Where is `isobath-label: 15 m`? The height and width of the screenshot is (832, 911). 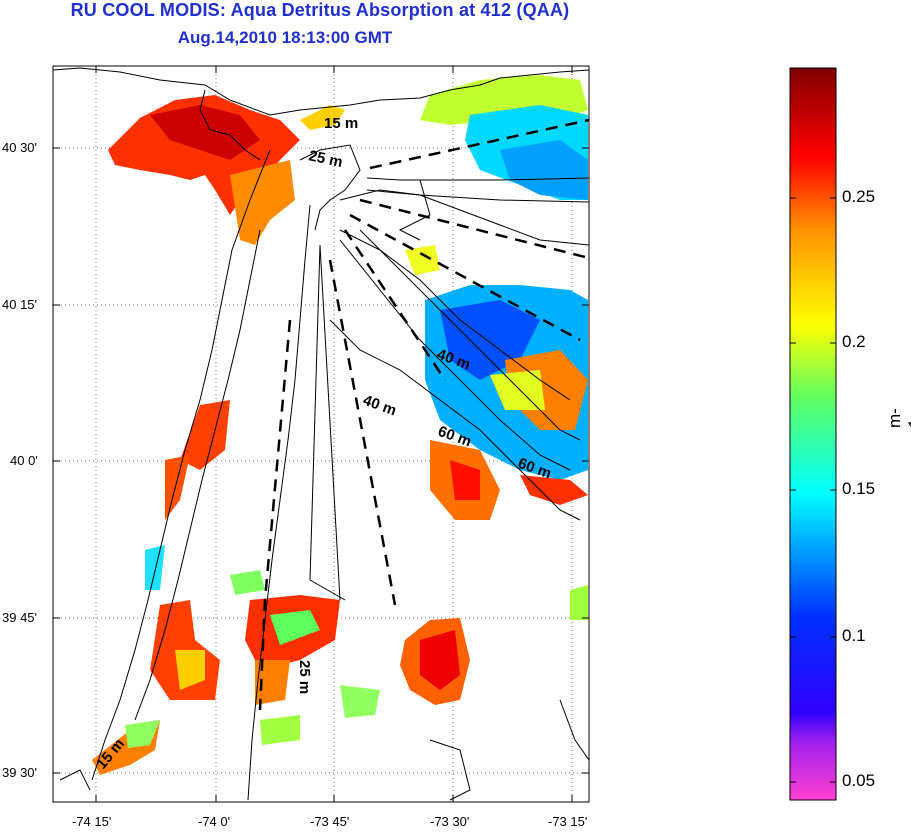
isobath-label: 15 m is located at coordinates (341, 123).